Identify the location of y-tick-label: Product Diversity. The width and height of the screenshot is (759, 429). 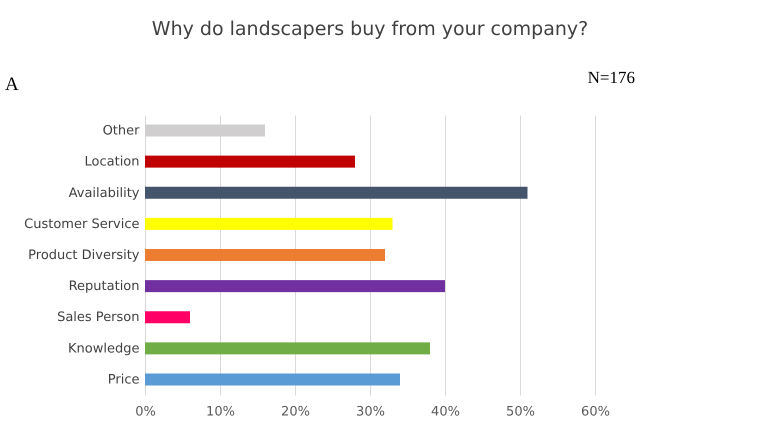
(84, 255).